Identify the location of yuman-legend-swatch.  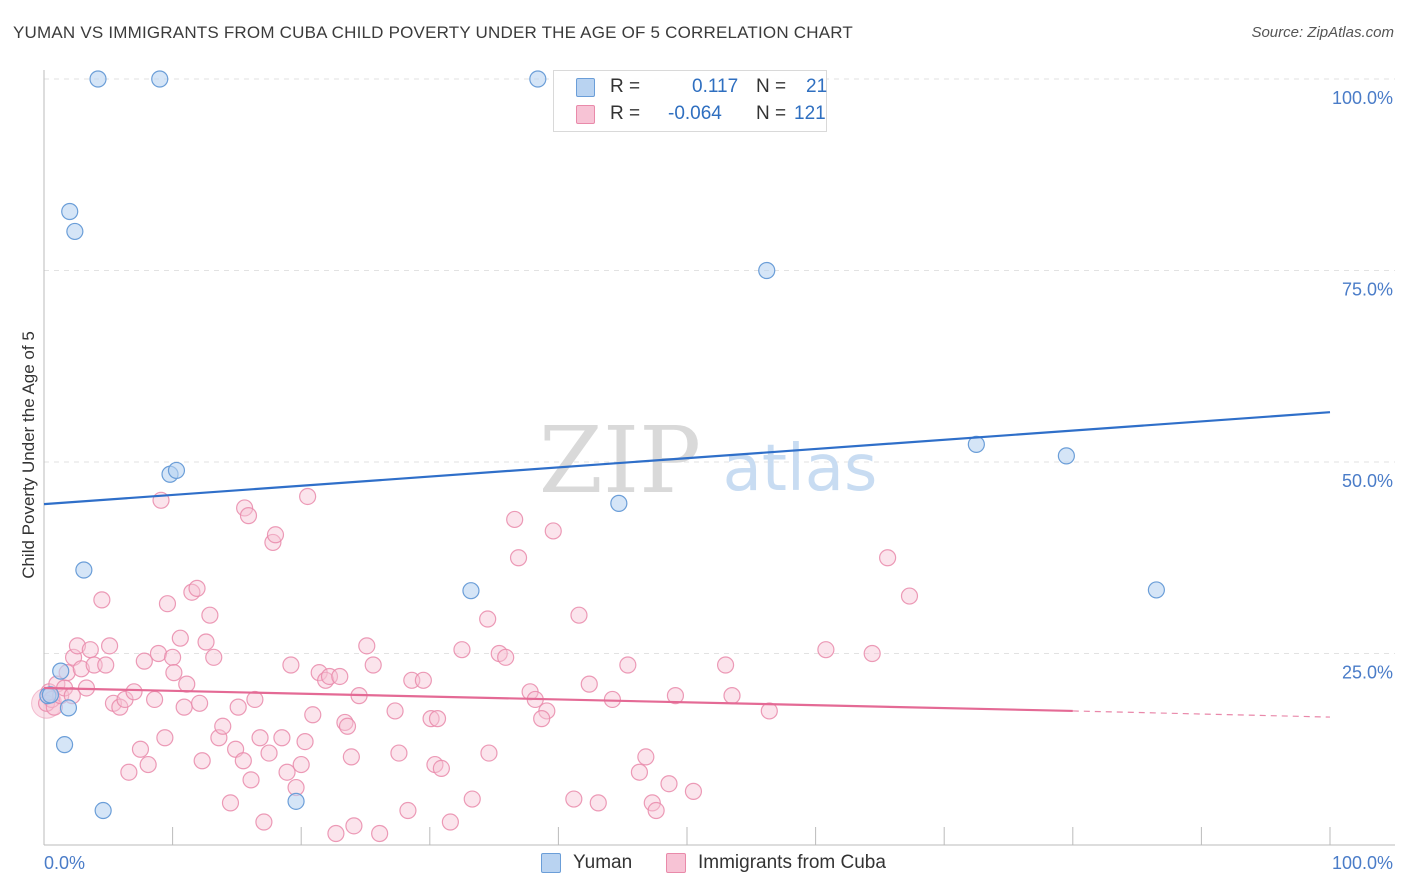
(551, 863).